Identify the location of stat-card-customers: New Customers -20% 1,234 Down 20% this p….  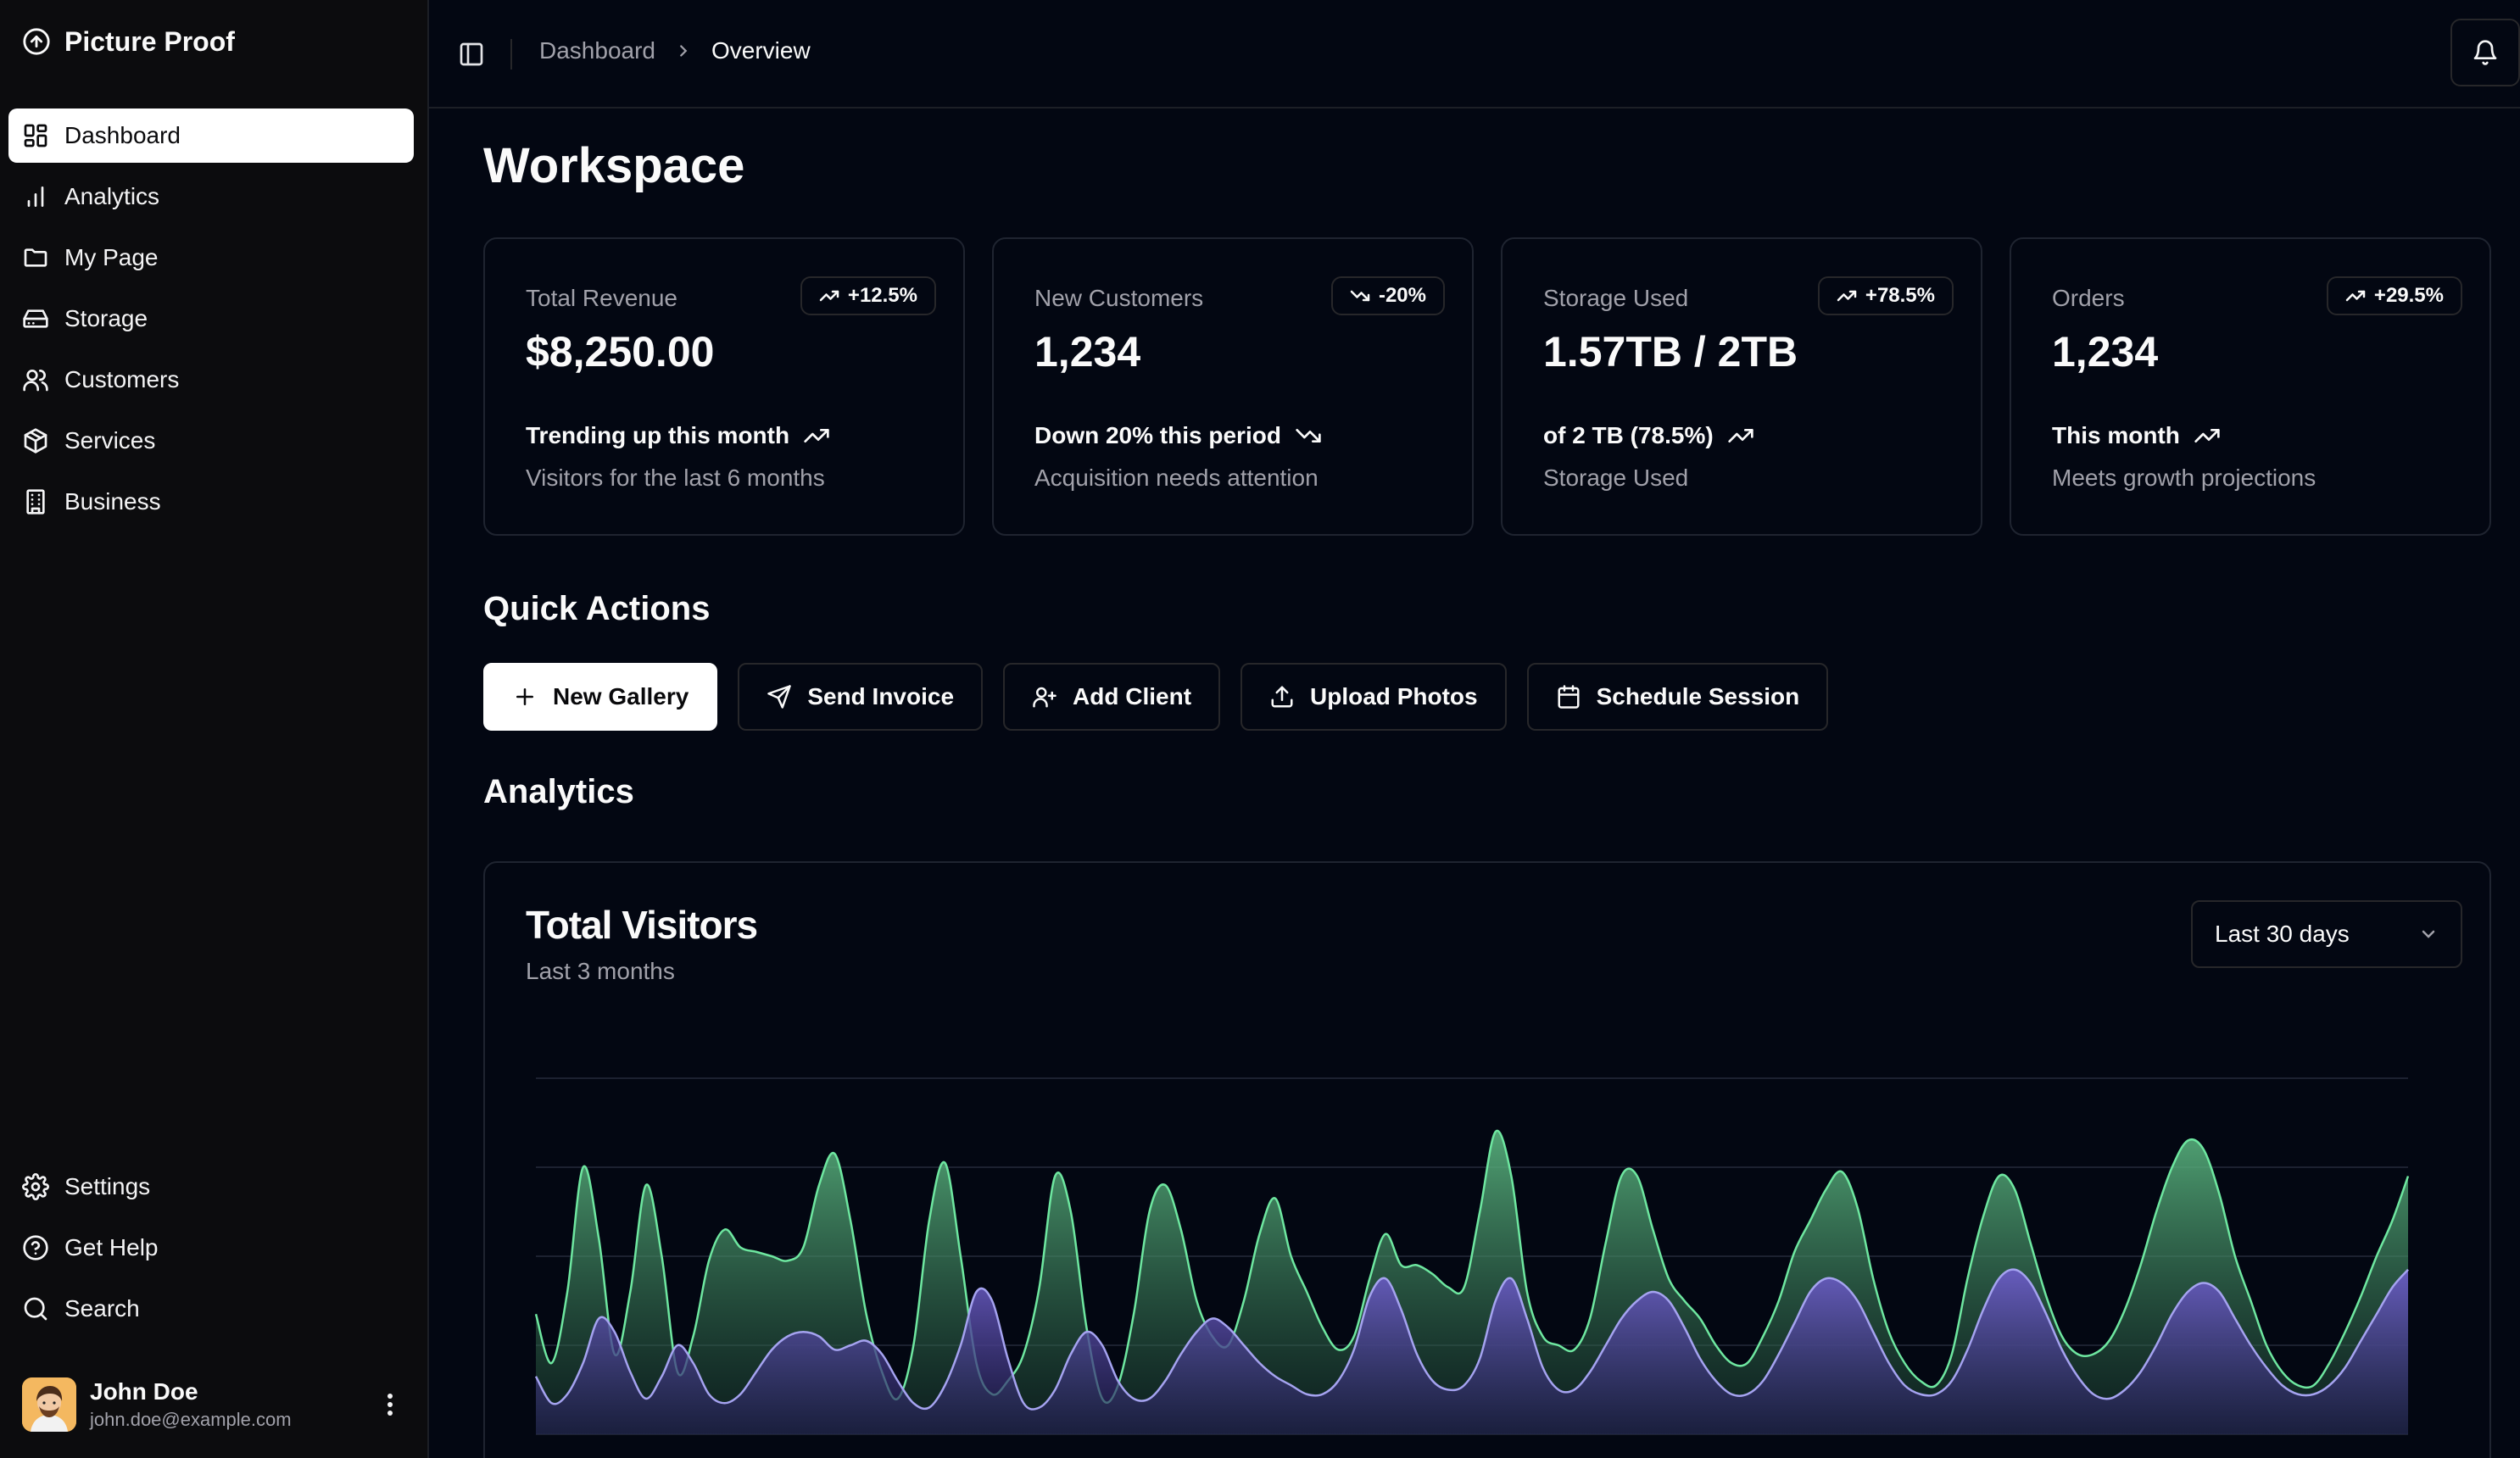
(1233, 387).